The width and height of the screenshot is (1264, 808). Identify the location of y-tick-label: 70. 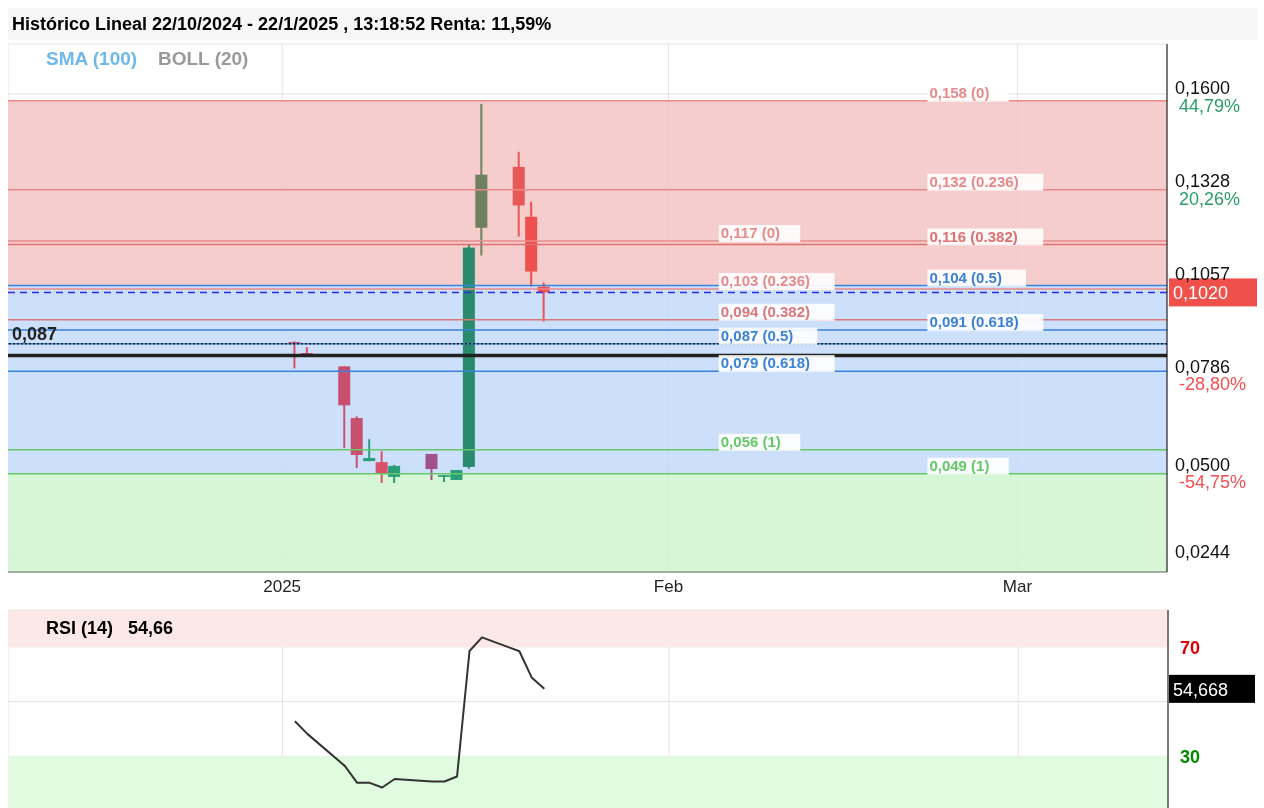
(1190, 647).